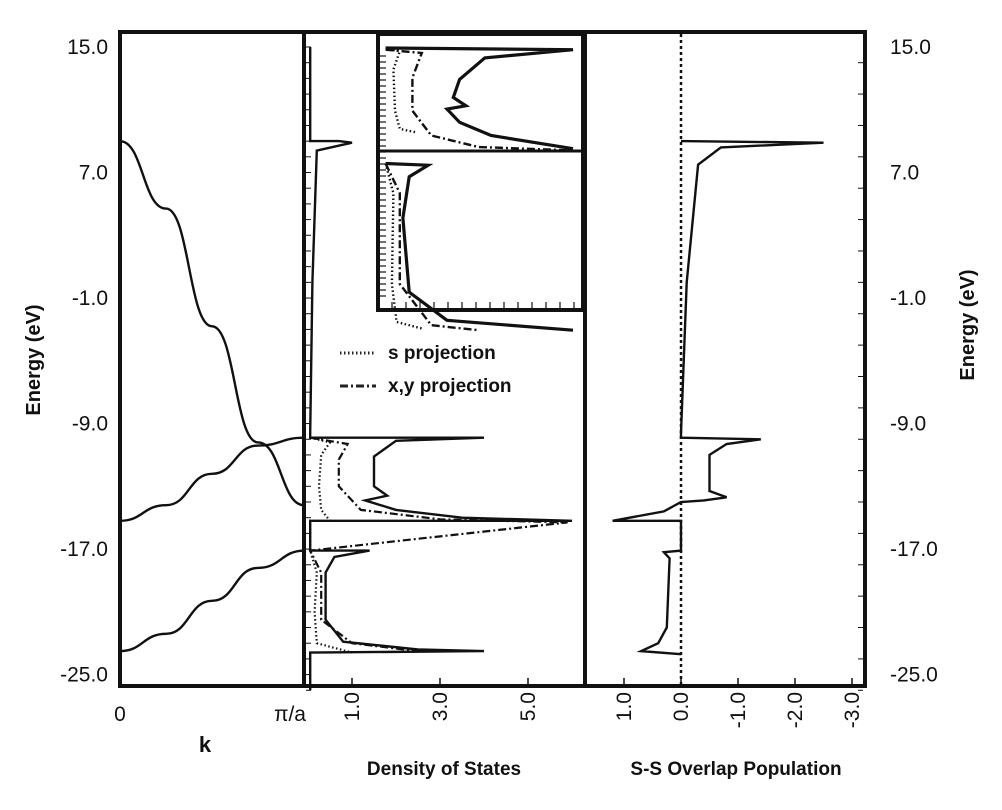 Image resolution: width=1002 pixels, height=810 pixels. Describe the element at coordinates (84, 675) in the screenshot. I see `left-y-tick-label: -25.0` at that location.